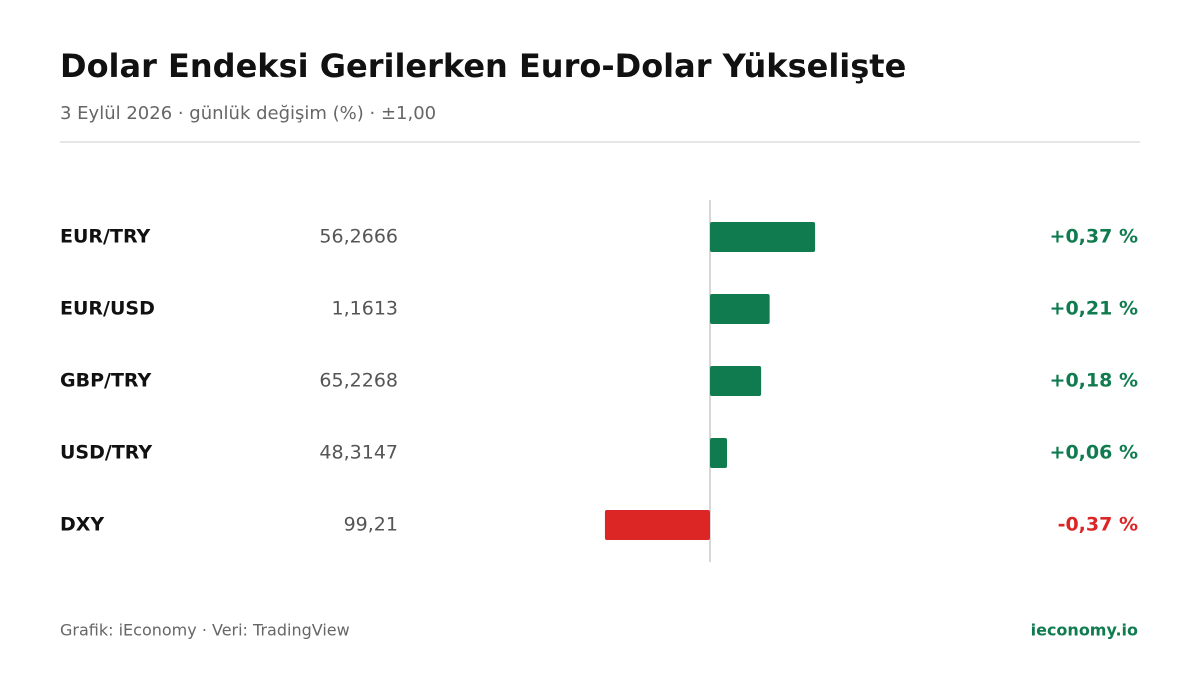 This screenshot has width=1200, height=675. I want to click on category-label: DXY, so click(82, 525).